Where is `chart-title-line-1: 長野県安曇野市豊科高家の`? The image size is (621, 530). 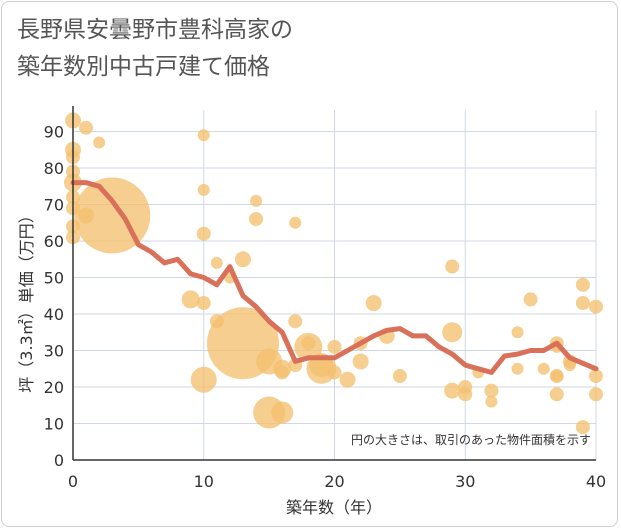
chart-title-line-1: 長野県安曇野市豊科高家の is located at coordinates (155, 30).